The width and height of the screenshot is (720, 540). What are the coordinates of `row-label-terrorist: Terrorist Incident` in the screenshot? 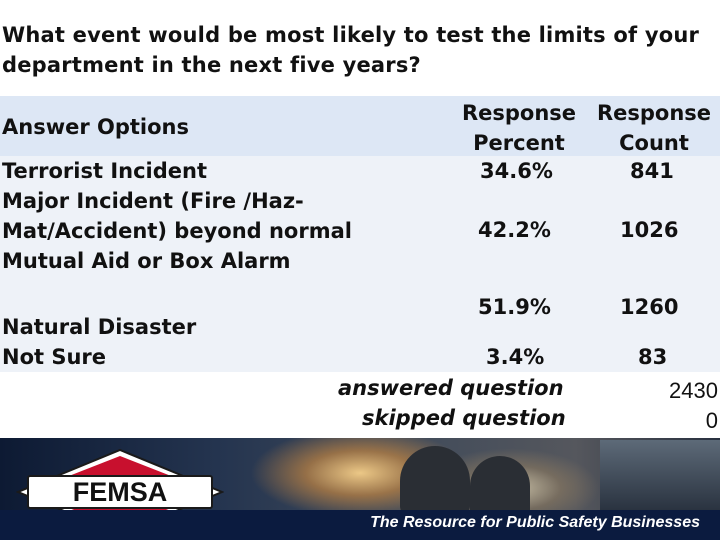 It's located at (104, 171).